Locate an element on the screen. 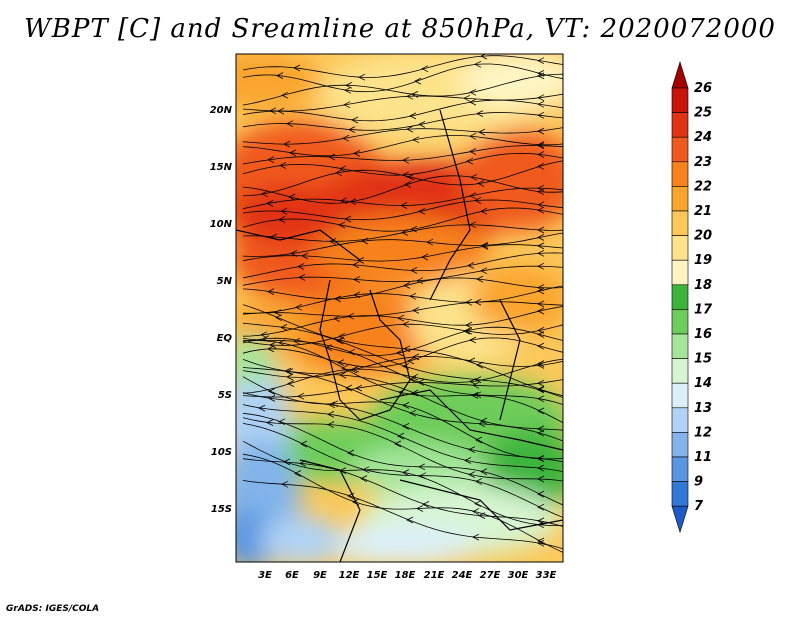 This screenshot has height=618, width=800. colorbar-label: 12 is located at coordinates (703, 432).